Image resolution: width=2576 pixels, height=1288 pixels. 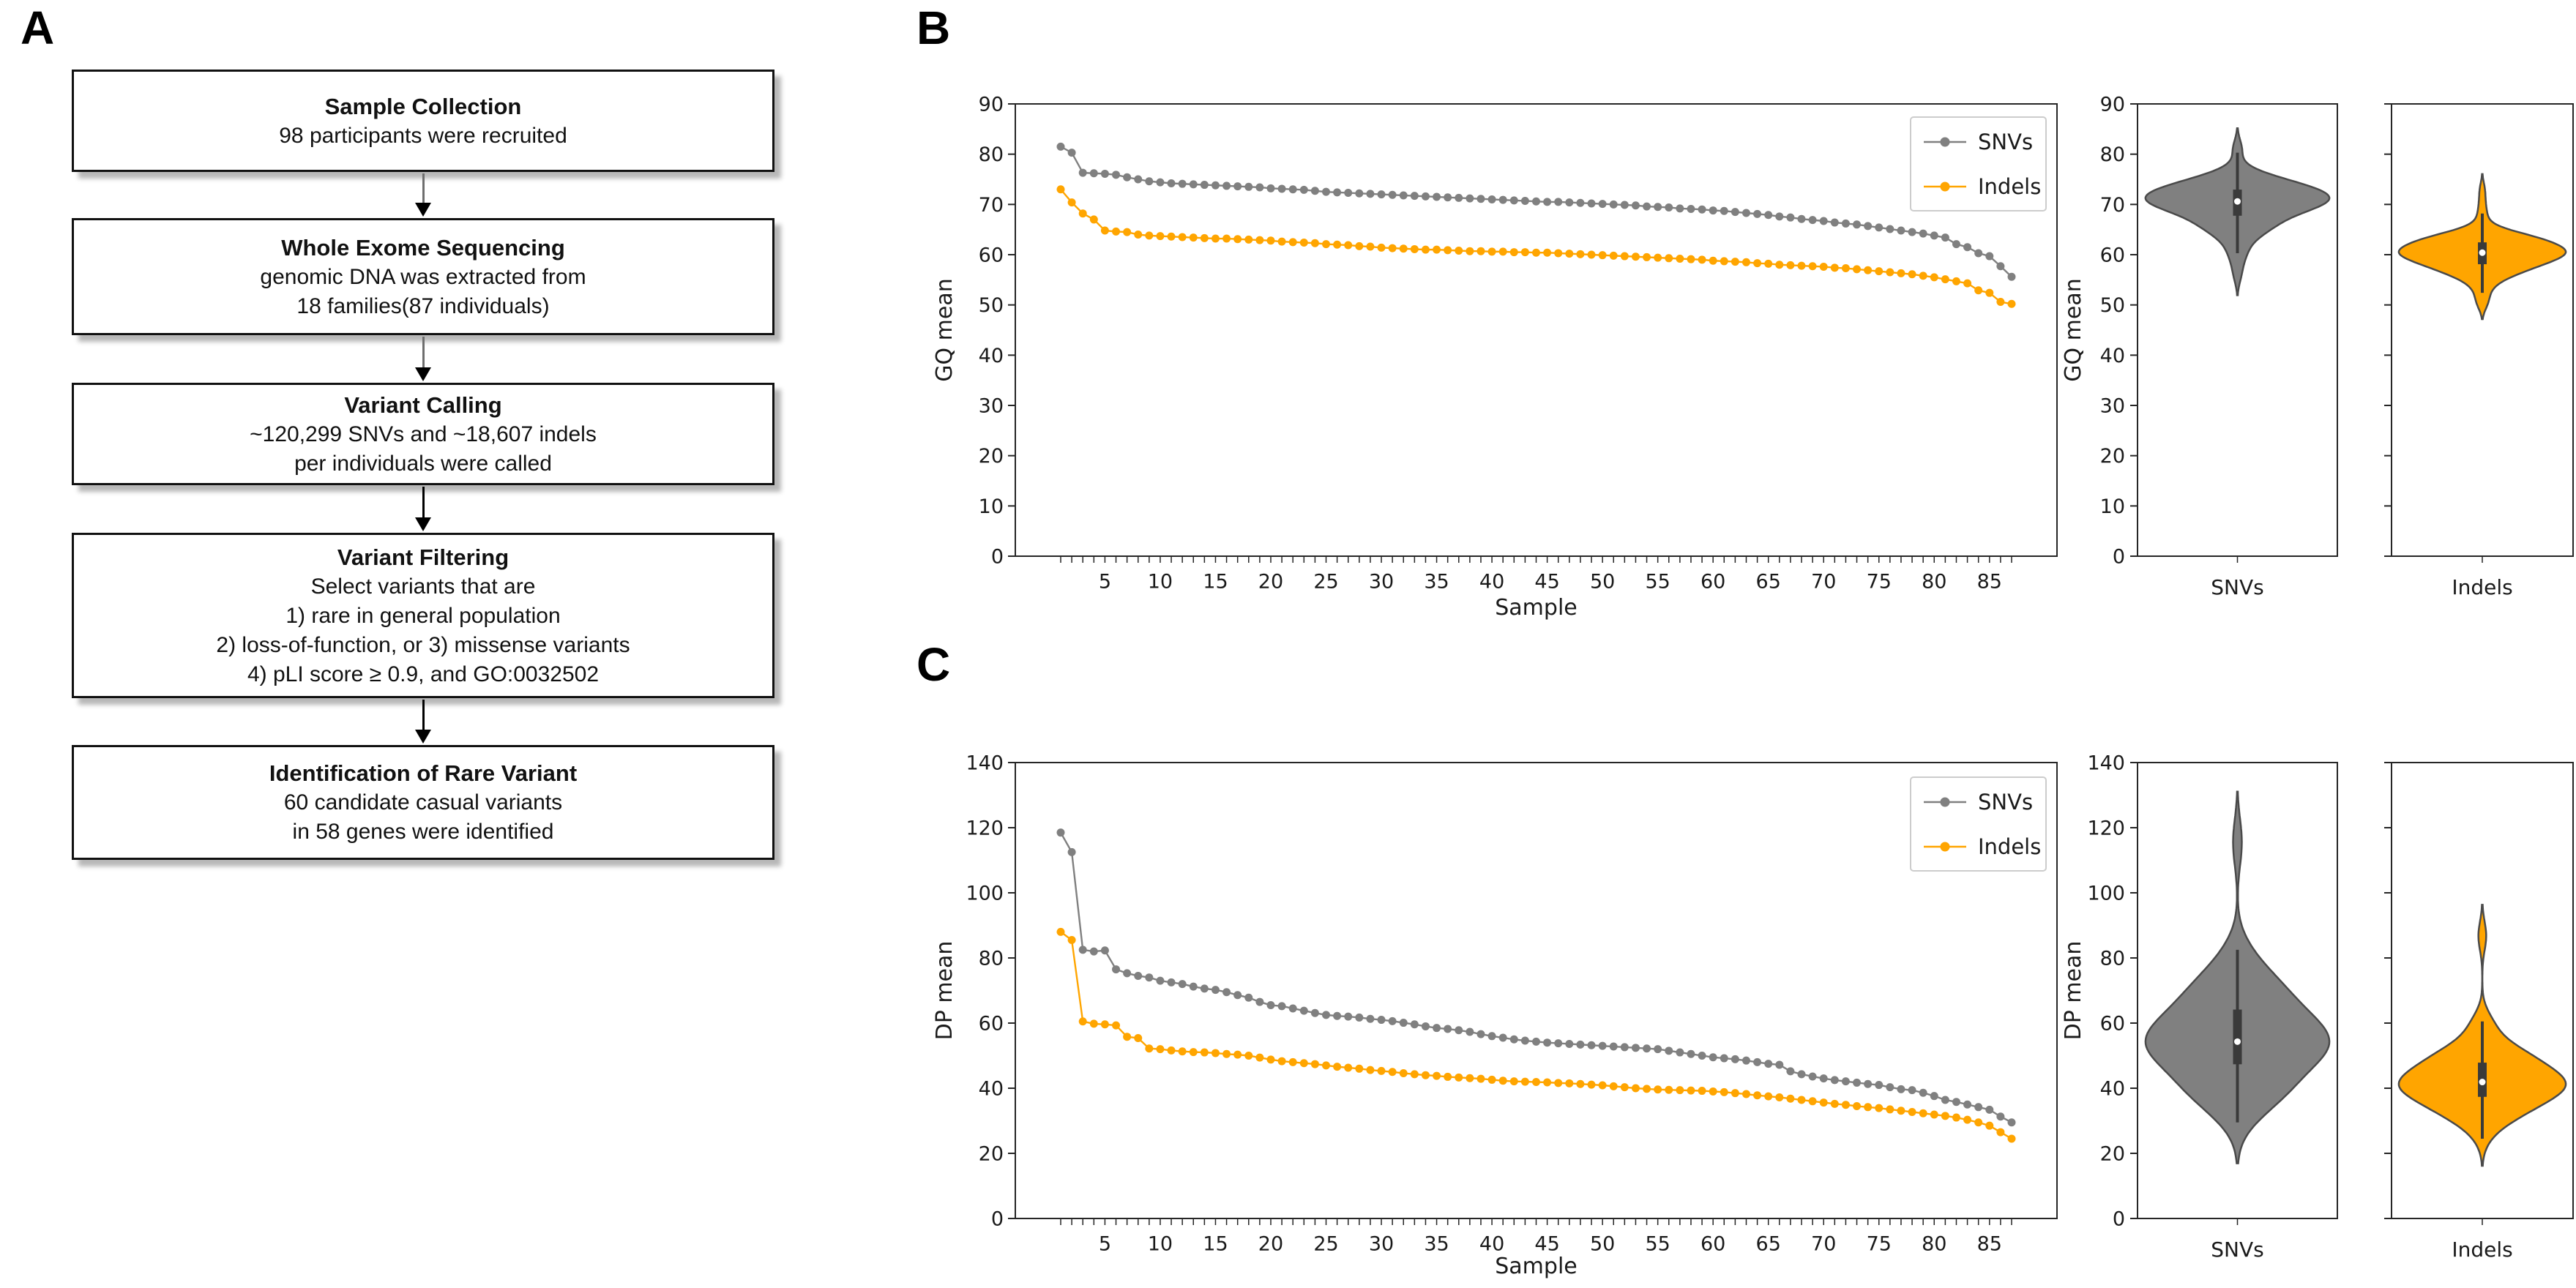 What do you see at coordinates (2005, 142) in the screenshot?
I see `legend-label: SNVs` at bounding box center [2005, 142].